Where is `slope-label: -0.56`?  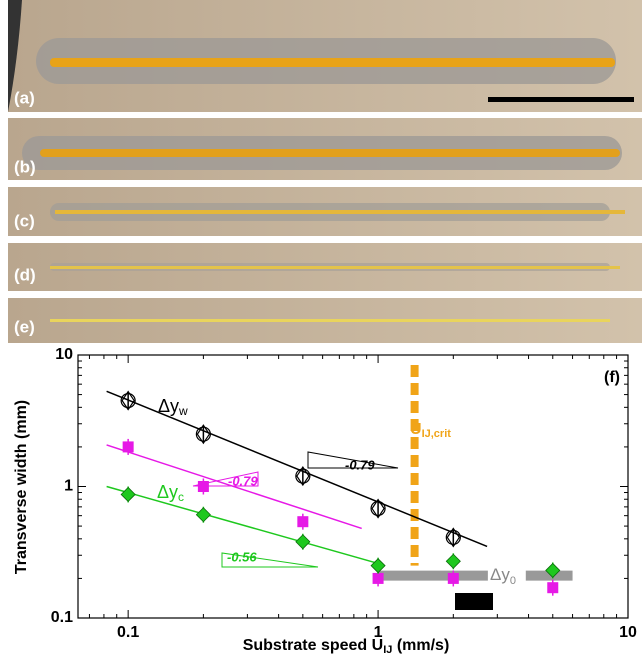 slope-label: -0.56 is located at coordinates (242, 556).